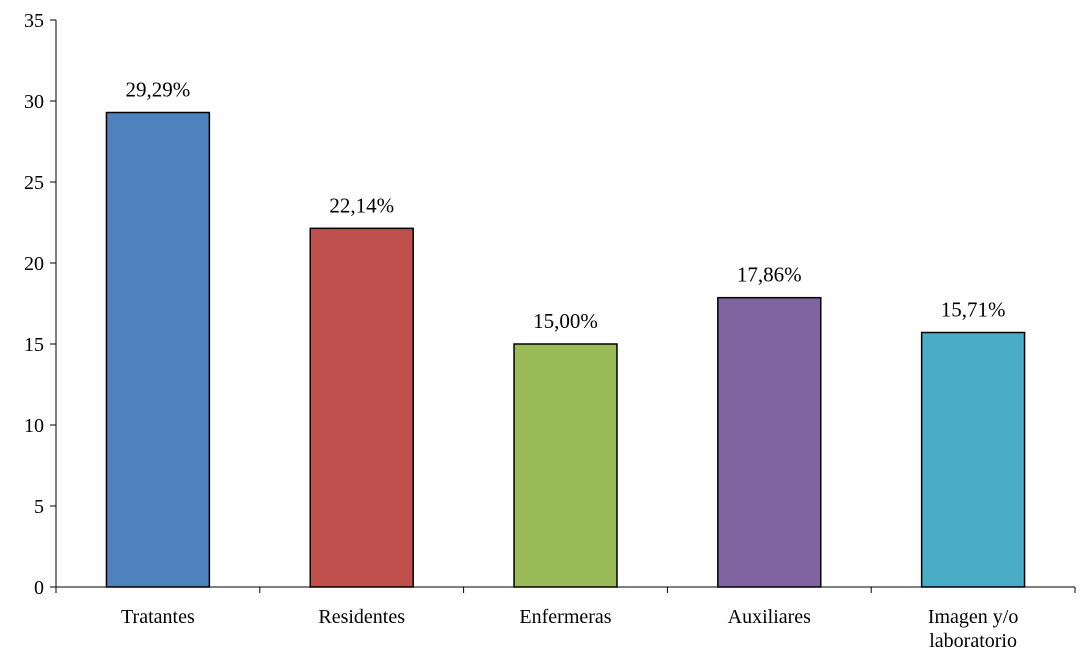  Describe the element at coordinates (565, 321) in the screenshot. I see `data-label: 15,00%` at that location.